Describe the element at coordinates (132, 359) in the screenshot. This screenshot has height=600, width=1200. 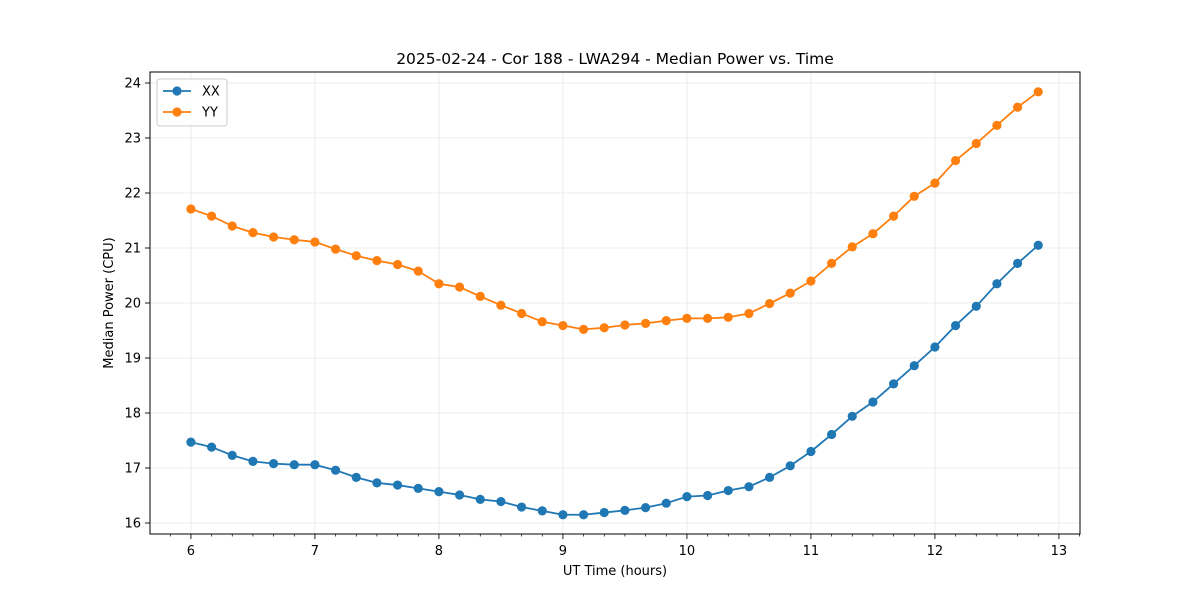
I see `y-tick-label: 19` at that location.